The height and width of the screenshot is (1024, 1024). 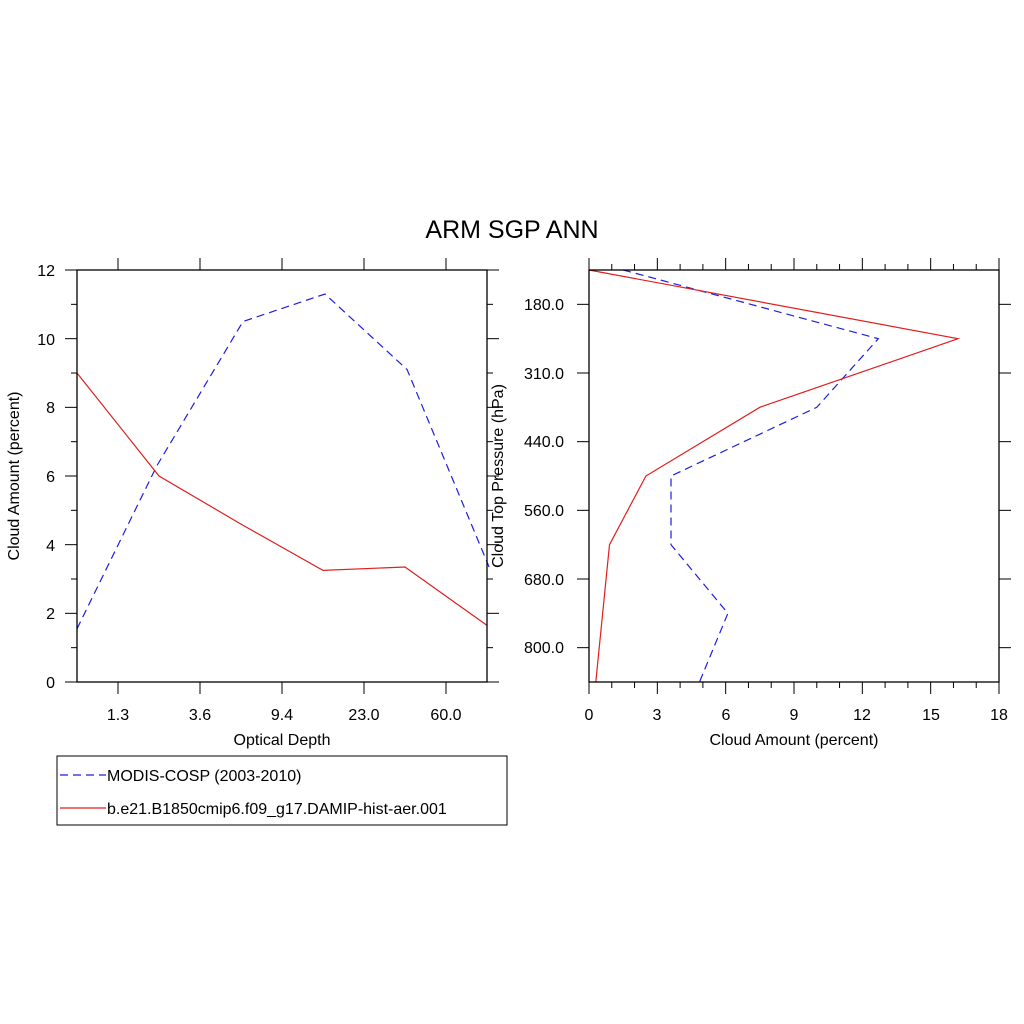 I want to click on left-y-tick-label: 6, so click(x=50, y=477).